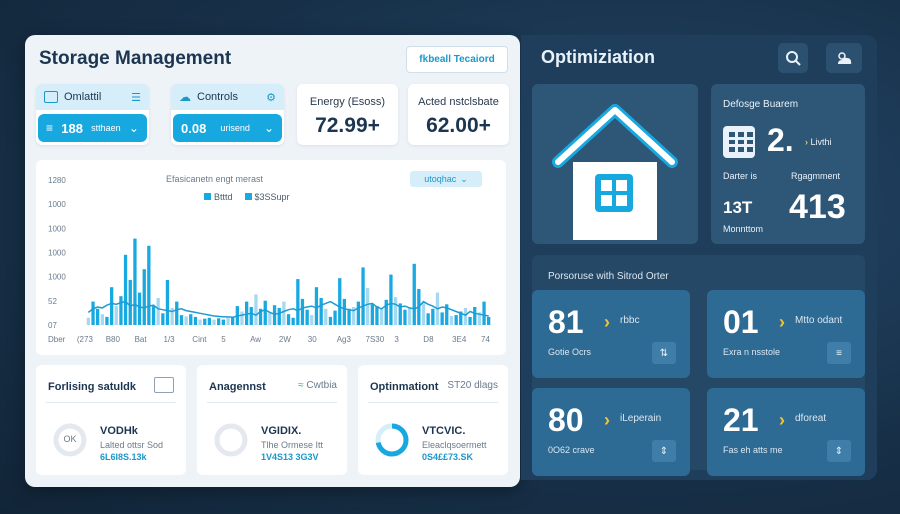  What do you see at coordinates (446, 179) in the screenshot?
I see `chart-dropdown: utoqhac ⌄` at bounding box center [446, 179].